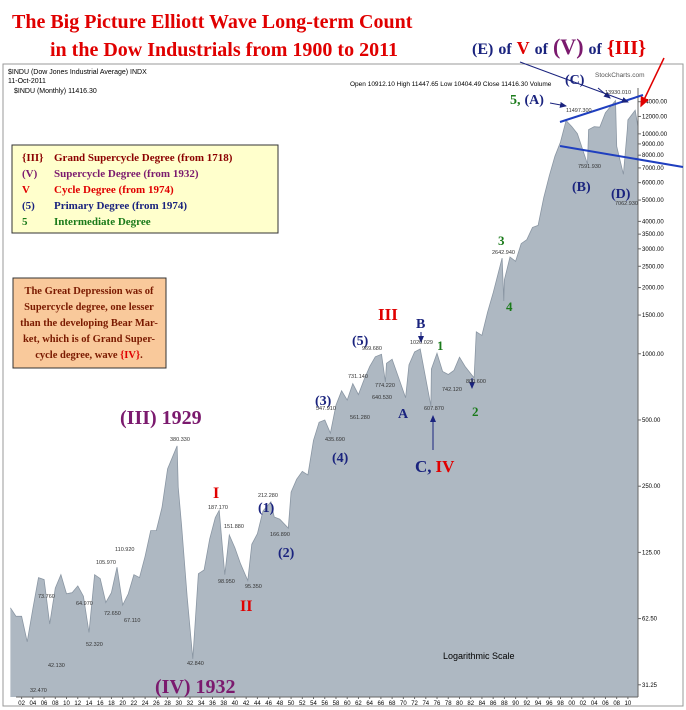 This screenshot has height=710, width=686. Describe the element at coordinates (218, 508) in the screenshot. I see `price-label: 187.170` at that location.